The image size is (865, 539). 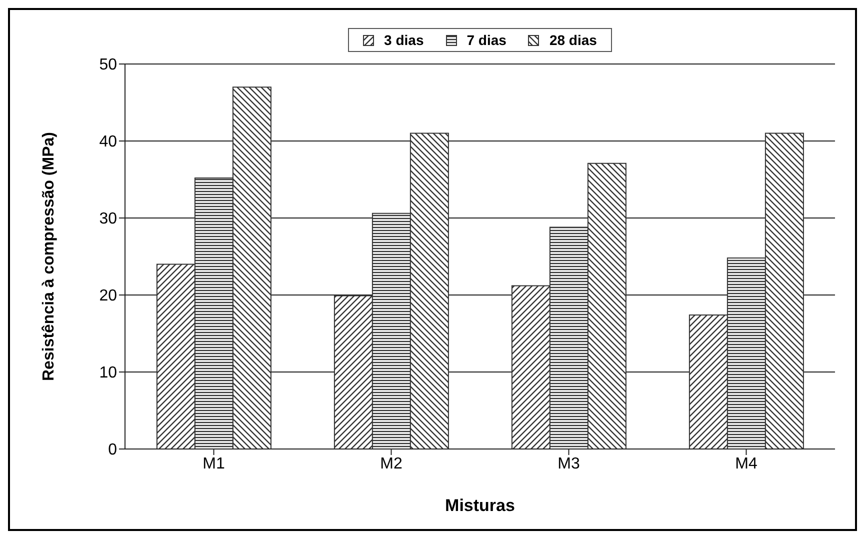 I want to click on legend-label: 3 dias, so click(x=404, y=40).